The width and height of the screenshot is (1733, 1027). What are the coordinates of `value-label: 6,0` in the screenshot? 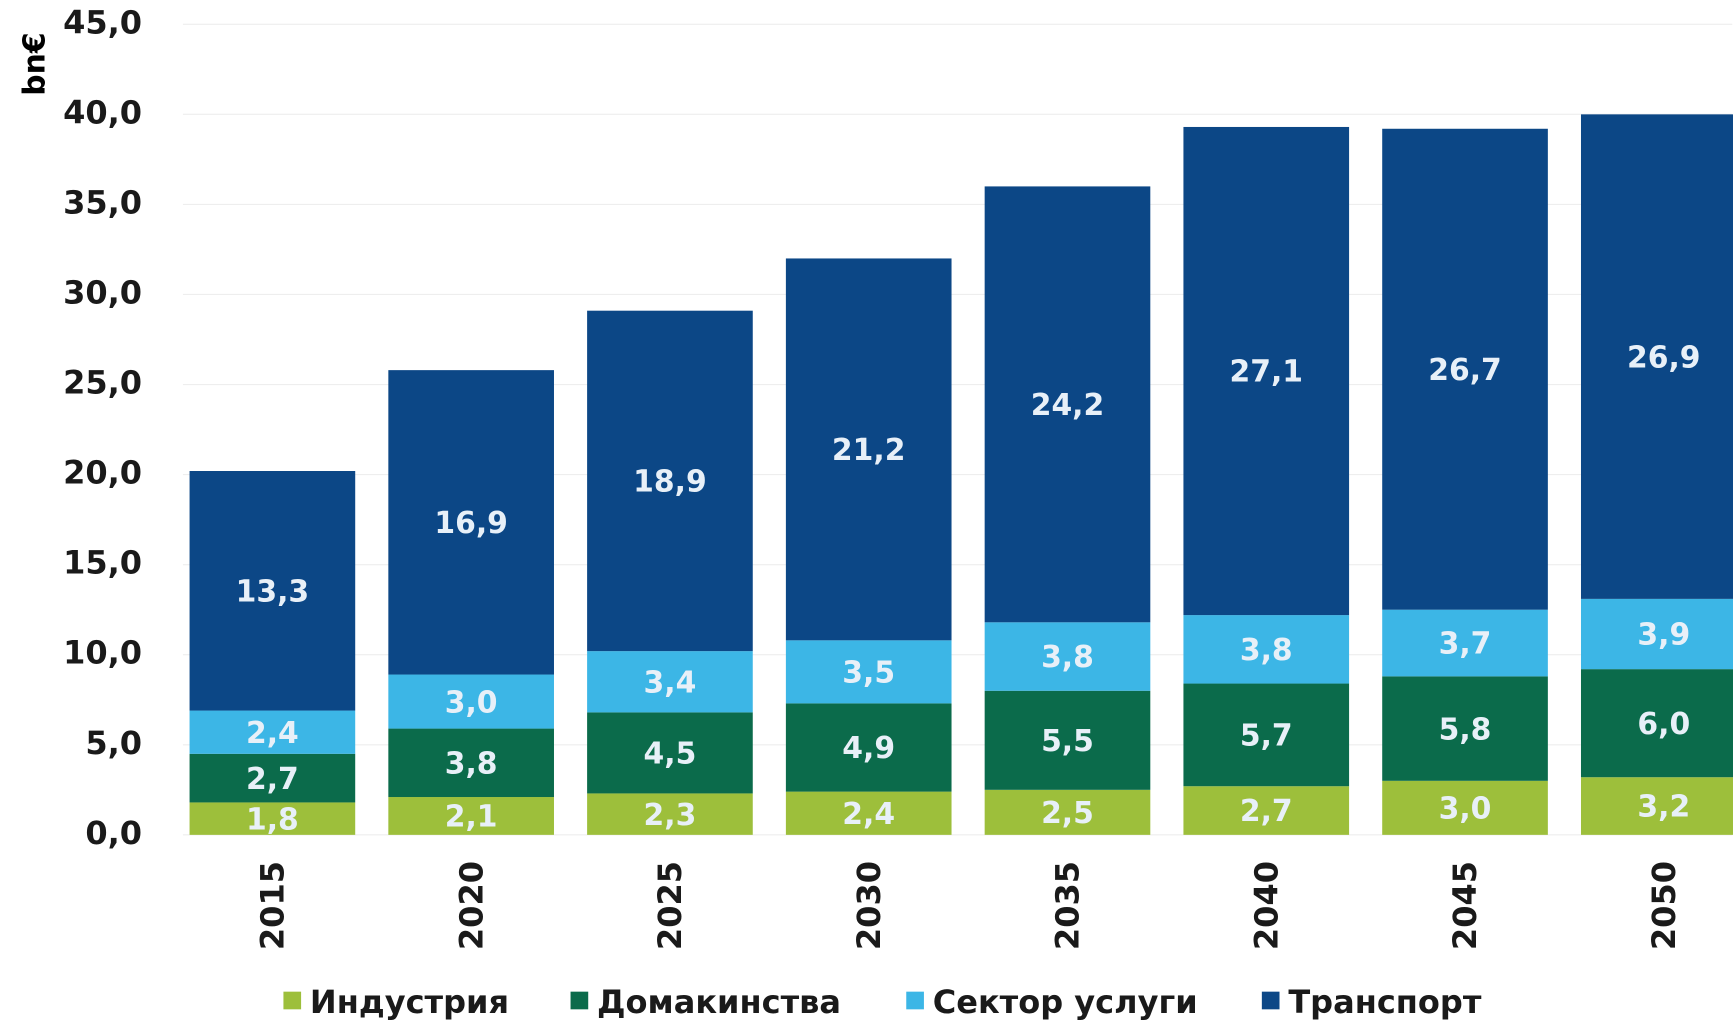 It's located at (1663, 724).